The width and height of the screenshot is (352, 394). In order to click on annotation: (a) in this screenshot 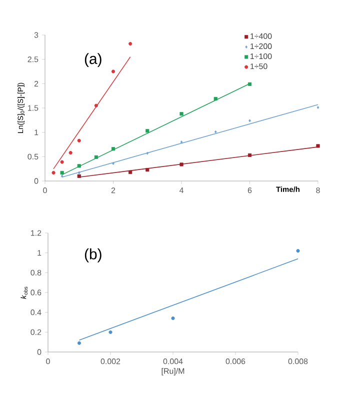, I will do `click(93, 60)`.